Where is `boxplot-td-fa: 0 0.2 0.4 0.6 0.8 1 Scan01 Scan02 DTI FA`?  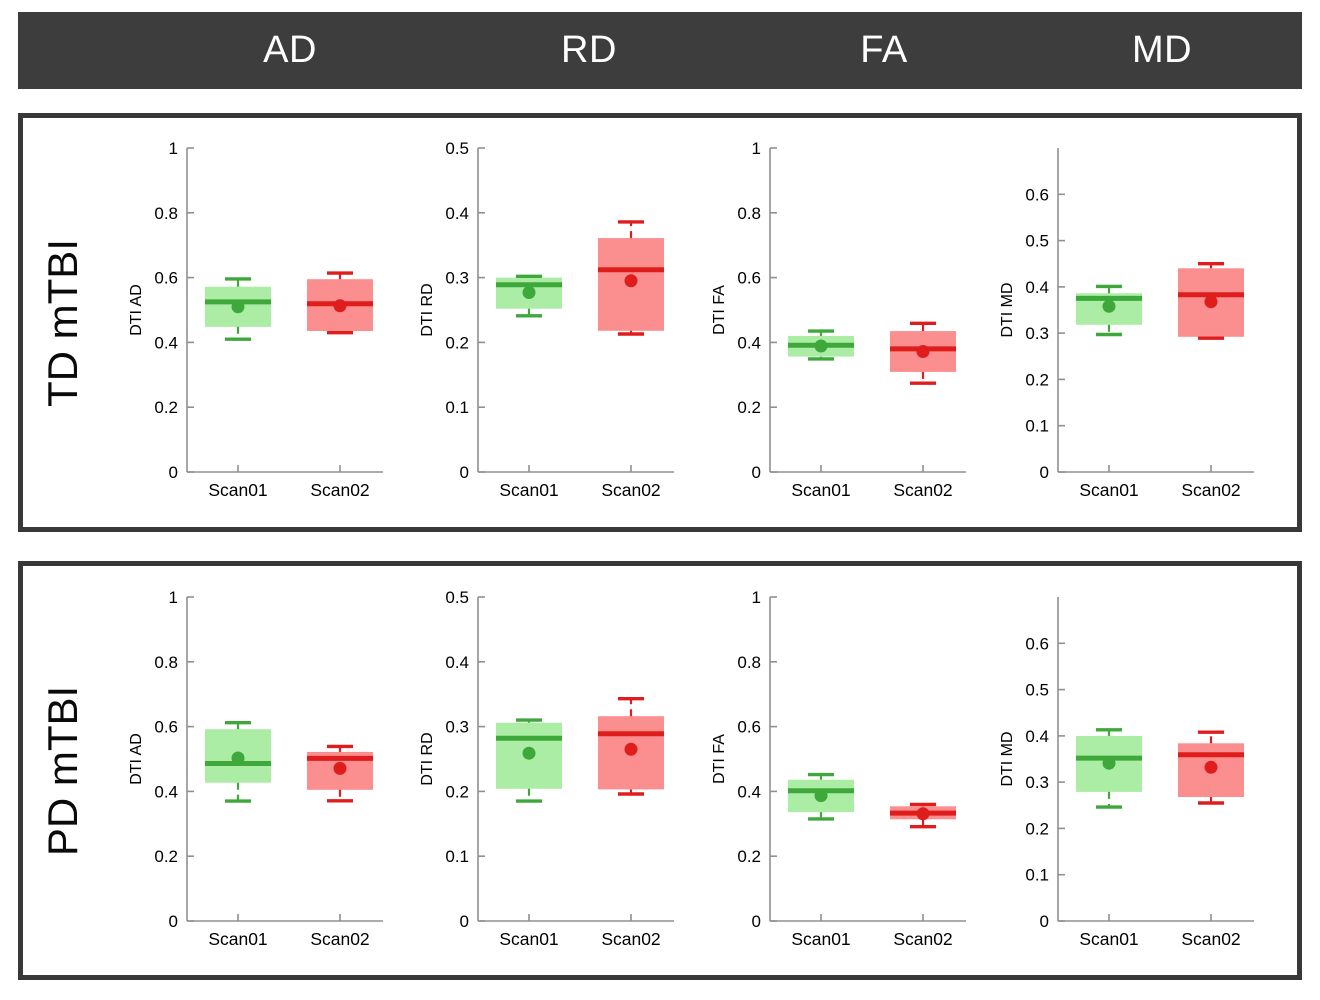 boxplot-td-fa: 0 0.2 0.4 0.6 0.8 1 Scan01 Scan02 DTI FA is located at coordinates (838, 319).